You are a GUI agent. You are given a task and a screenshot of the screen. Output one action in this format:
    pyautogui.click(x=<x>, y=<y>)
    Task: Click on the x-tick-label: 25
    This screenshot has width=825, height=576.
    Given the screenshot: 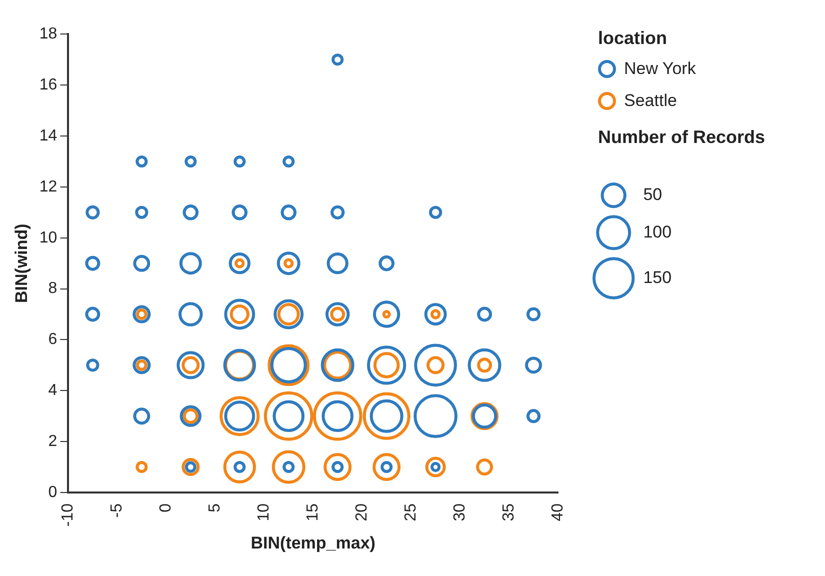 What is the action you would take?
    pyautogui.click(x=411, y=512)
    